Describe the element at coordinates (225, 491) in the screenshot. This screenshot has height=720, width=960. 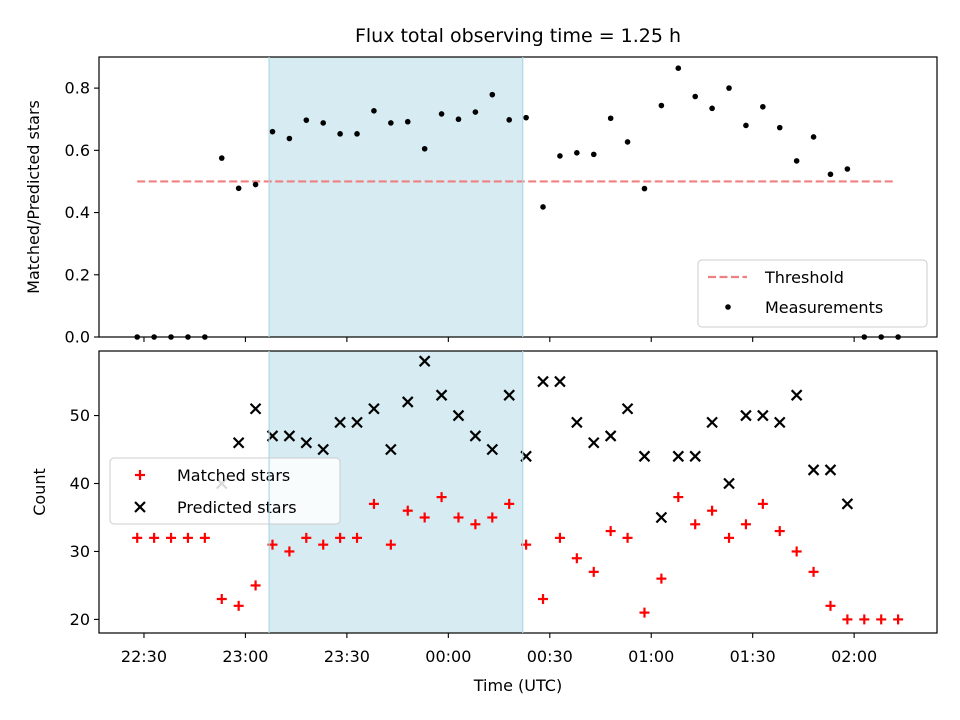
I see `bottom-legend: Matched stars Predicted stars` at that location.